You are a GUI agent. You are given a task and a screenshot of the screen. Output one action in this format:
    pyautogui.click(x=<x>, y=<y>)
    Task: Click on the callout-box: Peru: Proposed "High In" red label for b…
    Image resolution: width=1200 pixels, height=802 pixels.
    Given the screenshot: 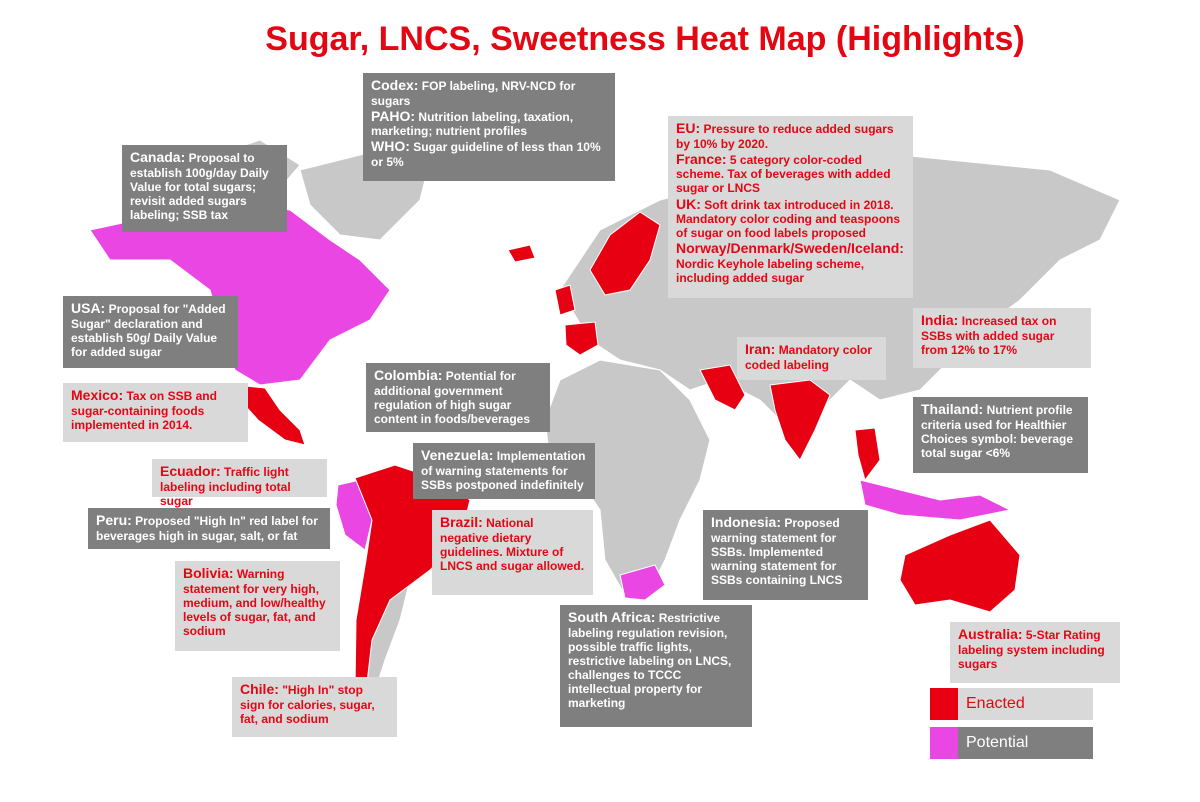 What is the action you would take?
    pyautogui.click(x=209, y=528)
    